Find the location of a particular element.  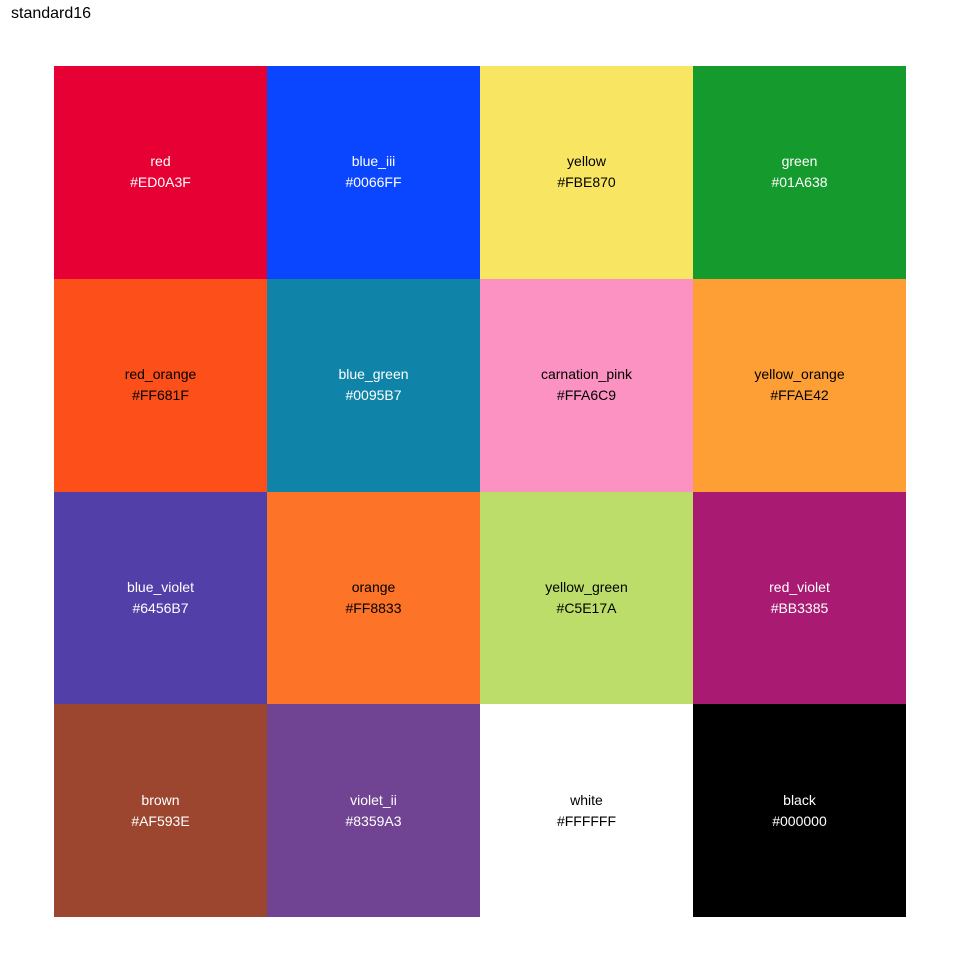

swatch-name: blue_green is located at coordinates (373, 374).